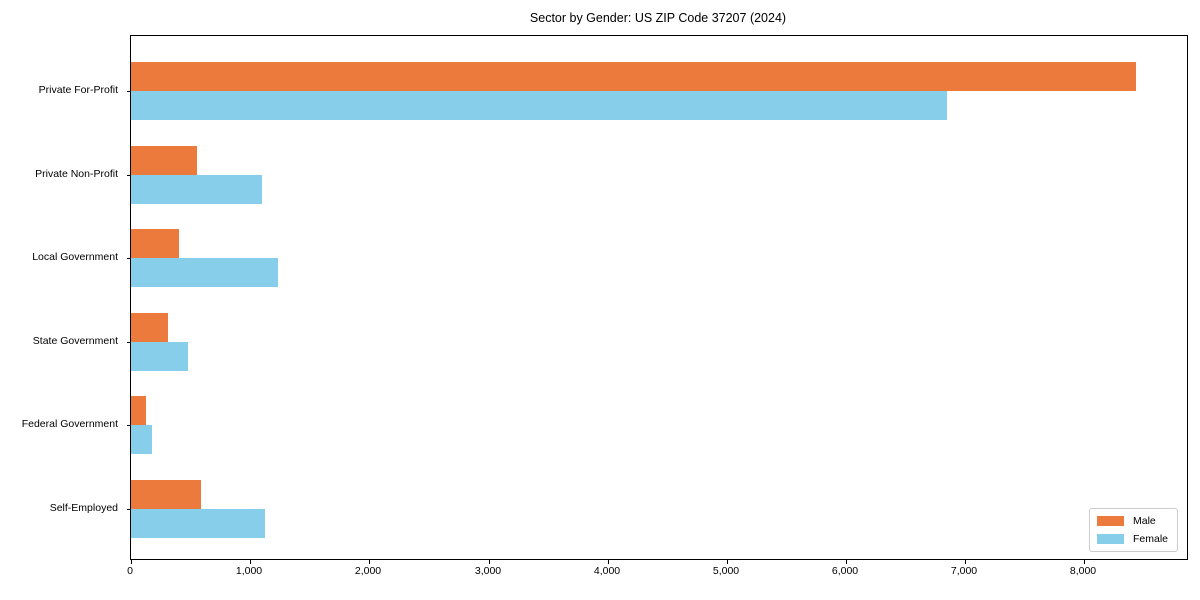 This screenshot has width=1200, height=600. What do you see at coordinates (1133, 530) in the screenshot?
I see `legend: Male Female` at bounding box center [1133, 530].